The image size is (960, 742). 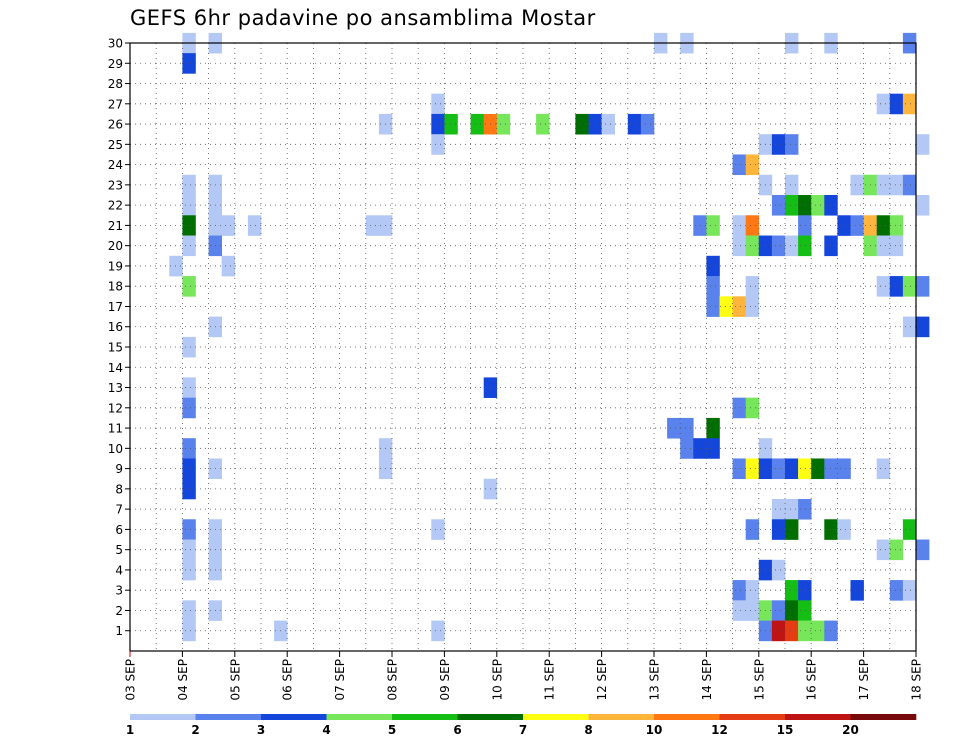 What do you see at coordinates (115, 429) in the screenshot?
I see `y-tick-label: 11` at bounding box center [115, 429].